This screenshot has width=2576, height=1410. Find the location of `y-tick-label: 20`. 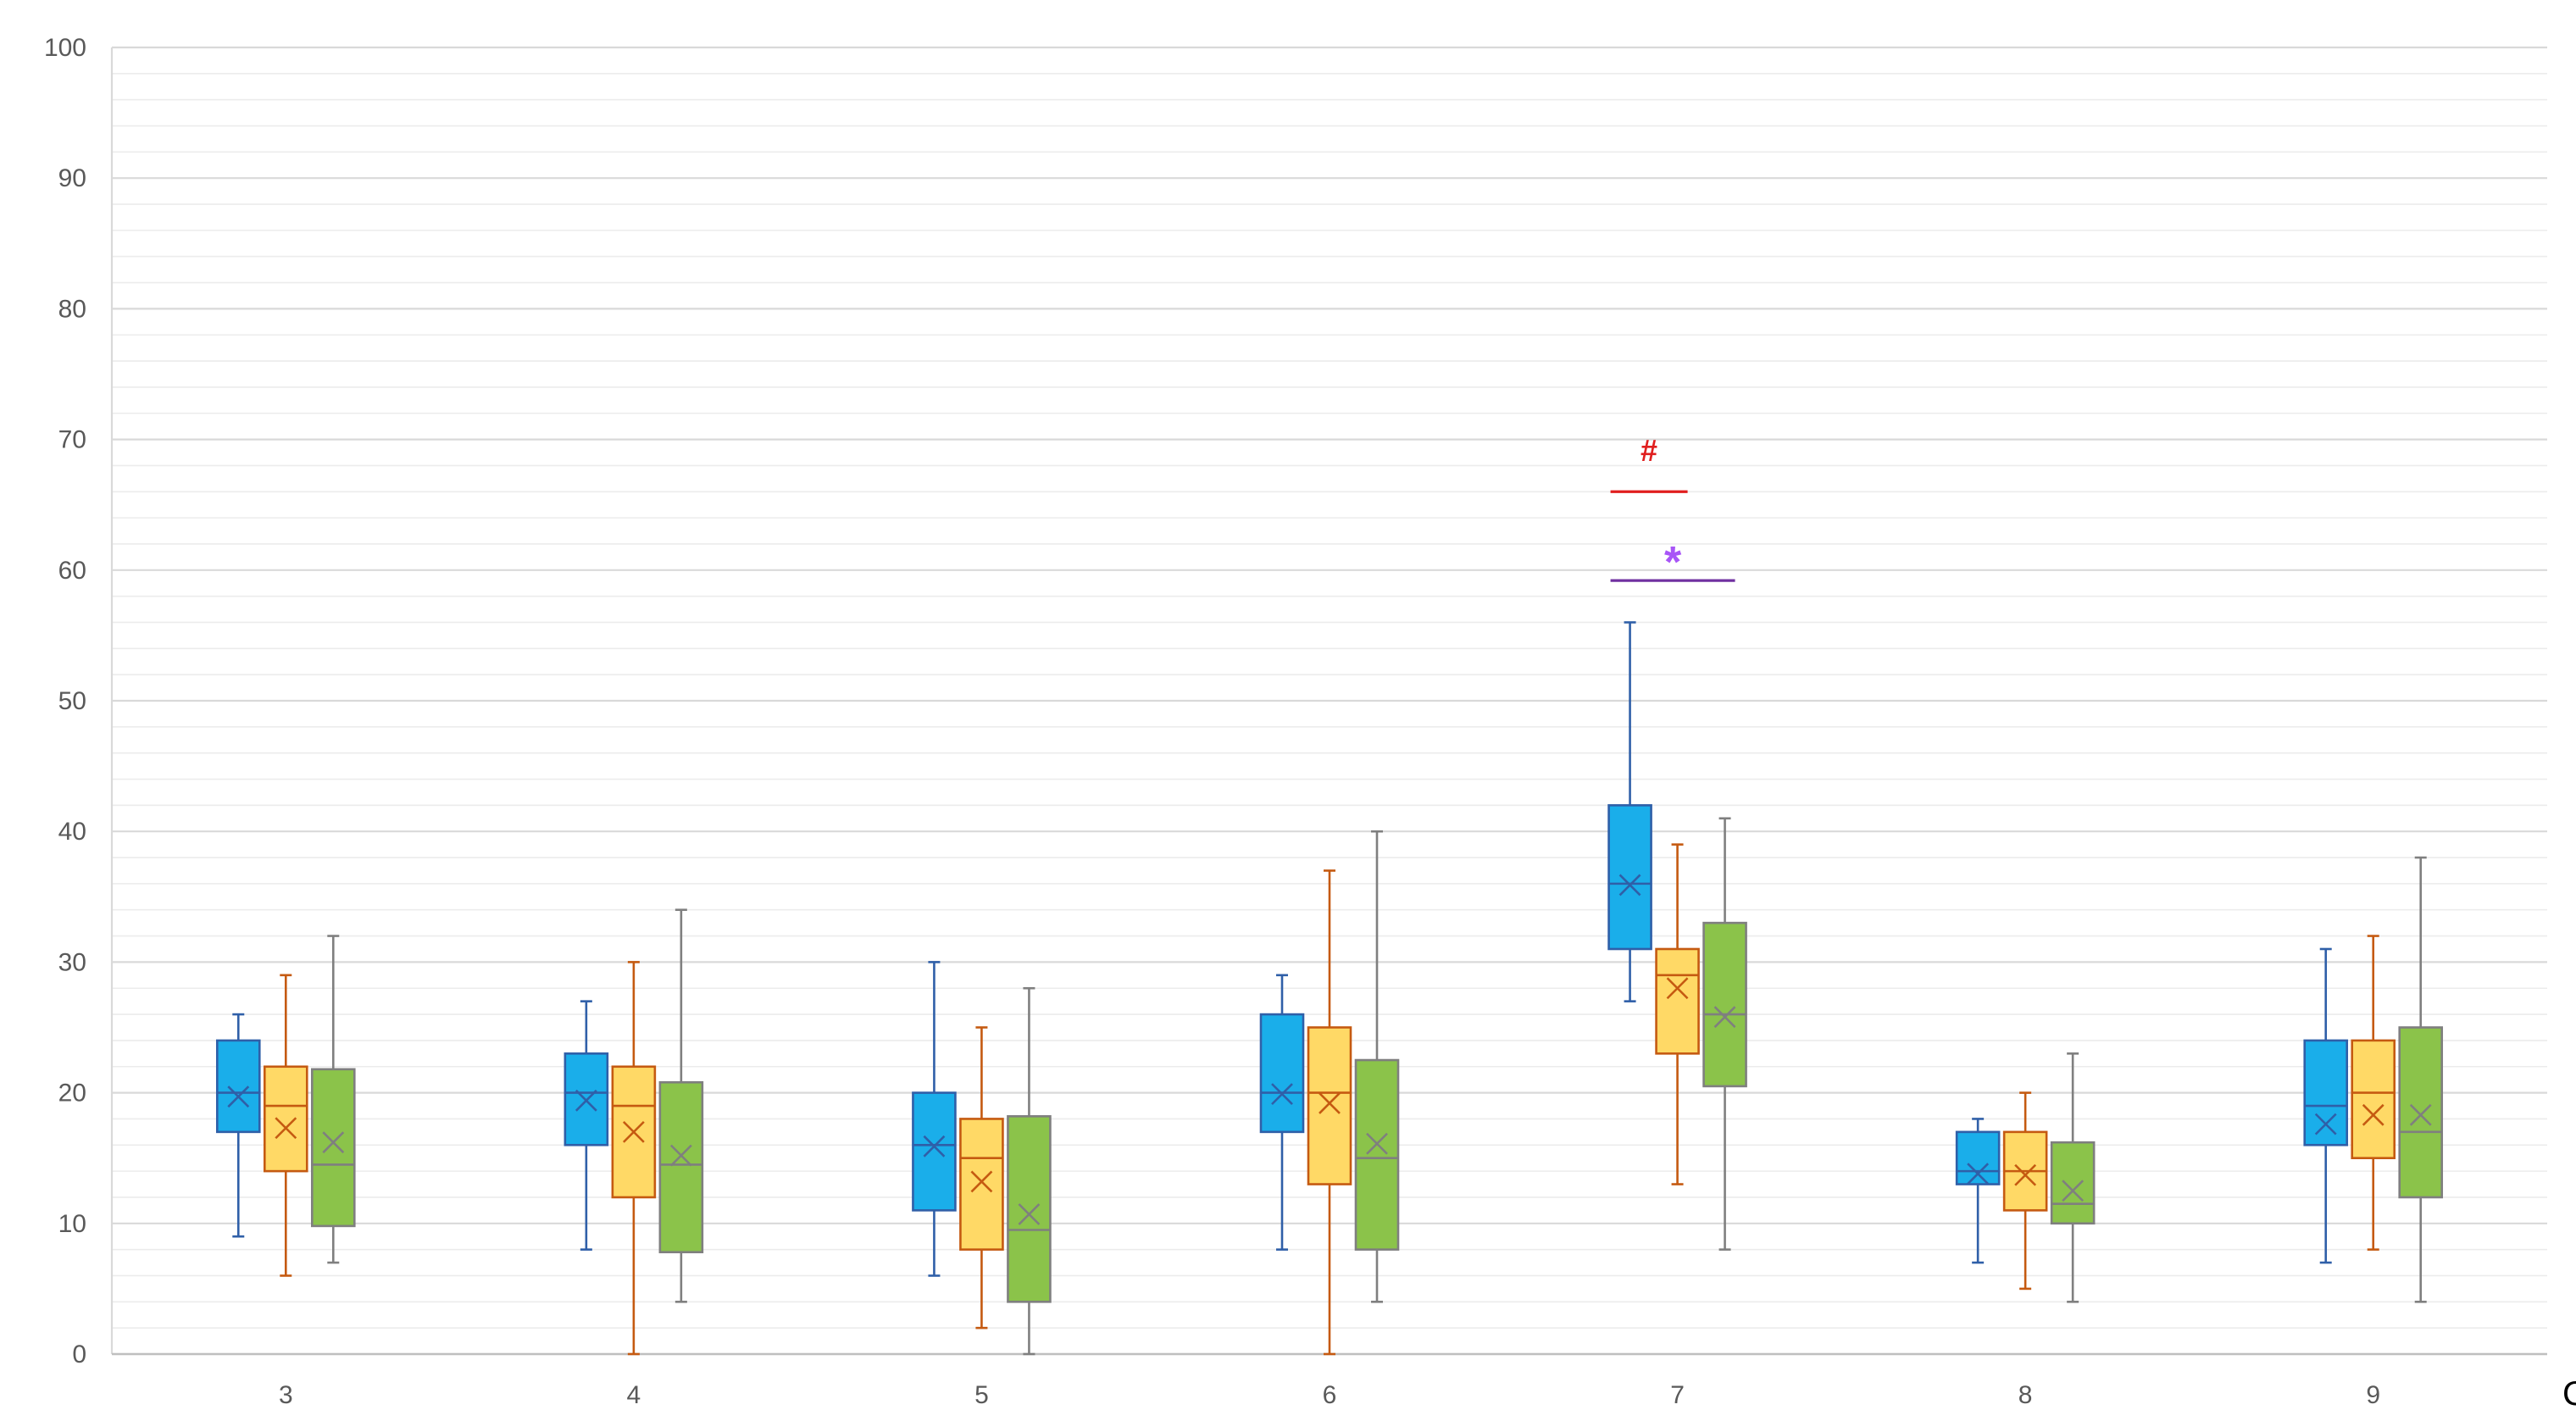

y-tick-label: 20 is located at coordinates (72, 1093).